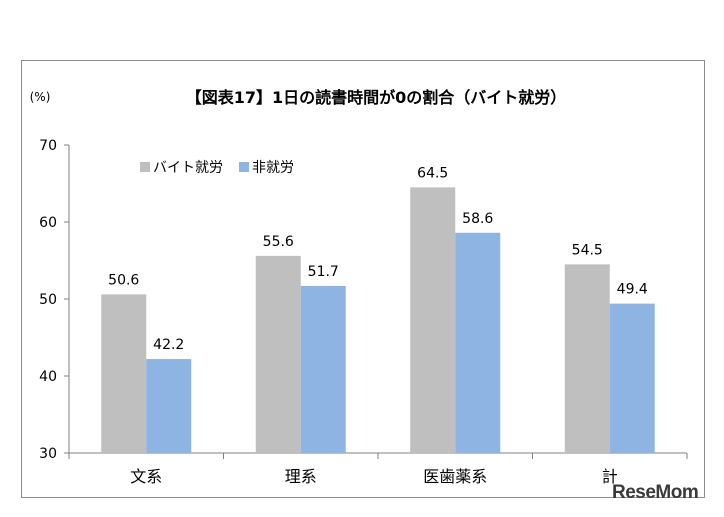 The image size is (724, 517). I want to click on y-tick-label: 40, so click(48, 377).